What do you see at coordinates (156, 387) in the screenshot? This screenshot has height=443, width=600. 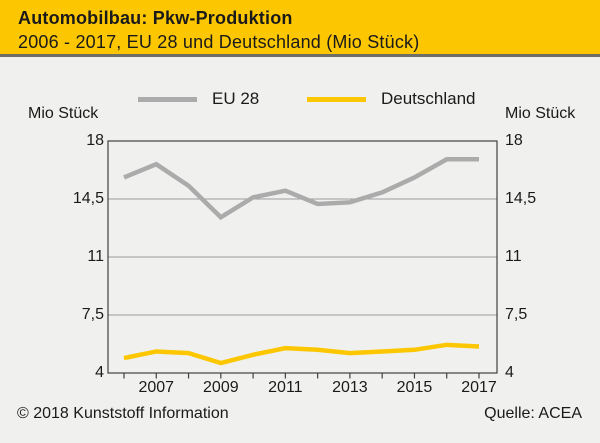 I see `x-axis-tick-label: 2007` at bounding box center [156, 387].